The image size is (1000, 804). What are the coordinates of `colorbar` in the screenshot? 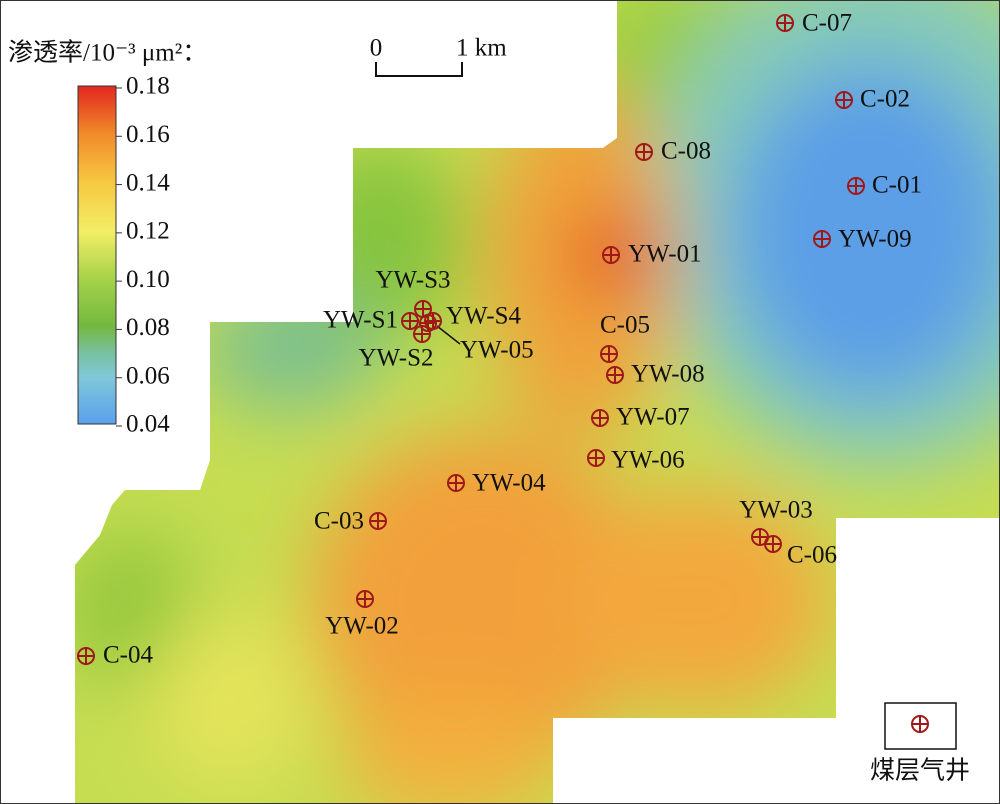 It's located at (97, 255).